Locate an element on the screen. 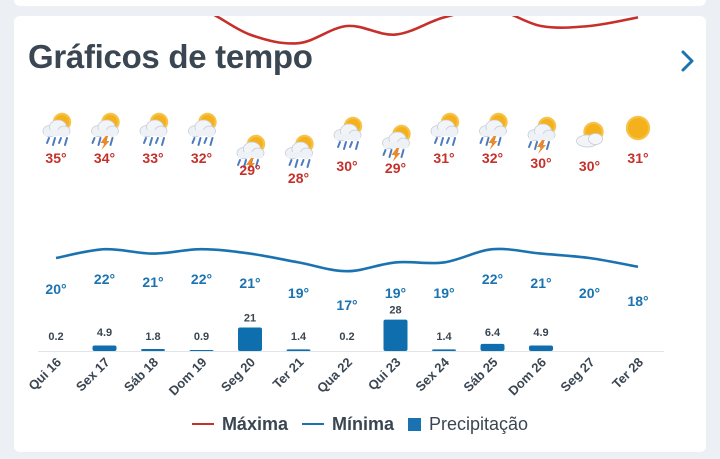 The width and height of the screenshot is (720, 459). card-title: Gráficos de tempo is located at coordinates (170, 56).